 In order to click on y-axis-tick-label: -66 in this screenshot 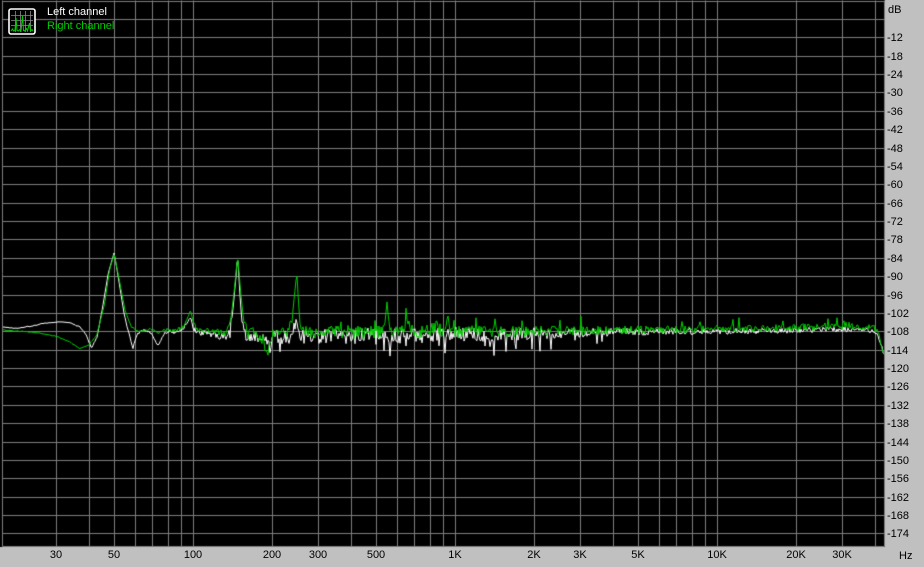, I will do `click(895, 204)`.